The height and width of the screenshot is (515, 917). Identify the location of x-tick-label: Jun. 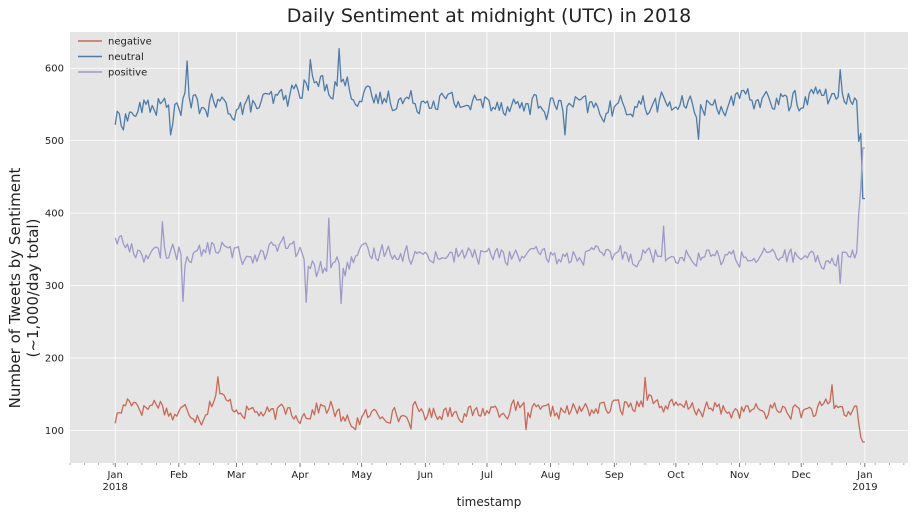
(425, 475).